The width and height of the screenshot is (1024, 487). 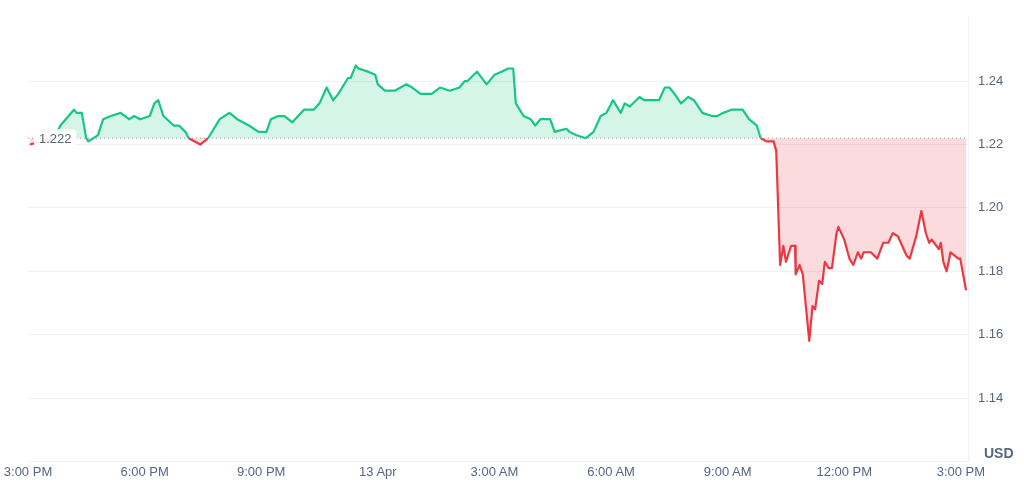 I want to click on x-tick-label: 9:00 AM, so click(x=727, y=471).